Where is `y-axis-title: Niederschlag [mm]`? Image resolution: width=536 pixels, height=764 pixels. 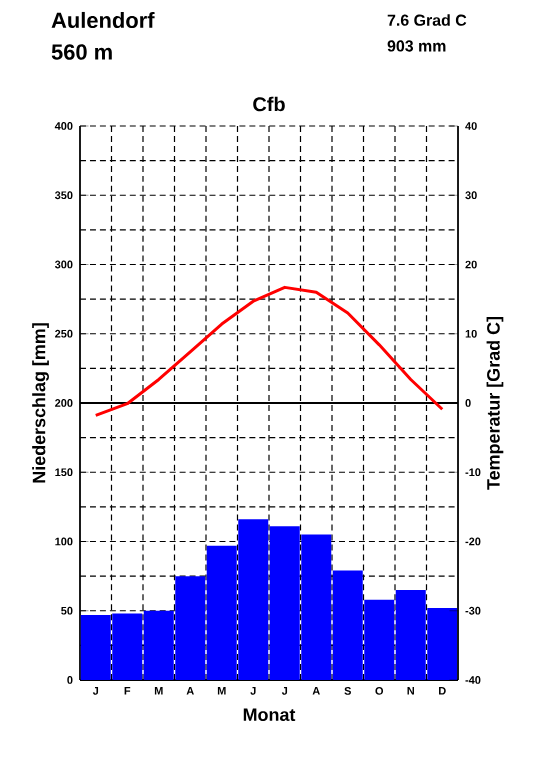
y-axis-title: Niederschlag [mm] is located at coordinates (40, 403).